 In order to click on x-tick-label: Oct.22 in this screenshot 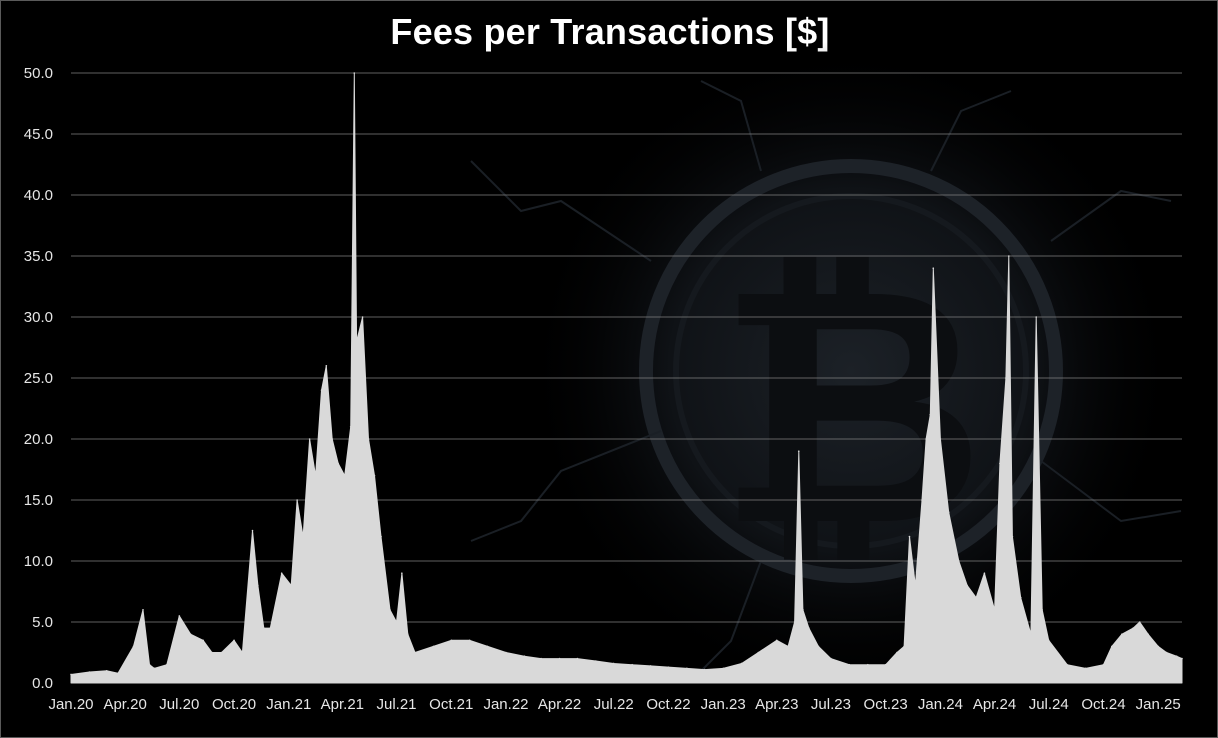, I will do `click(668, 704)`.